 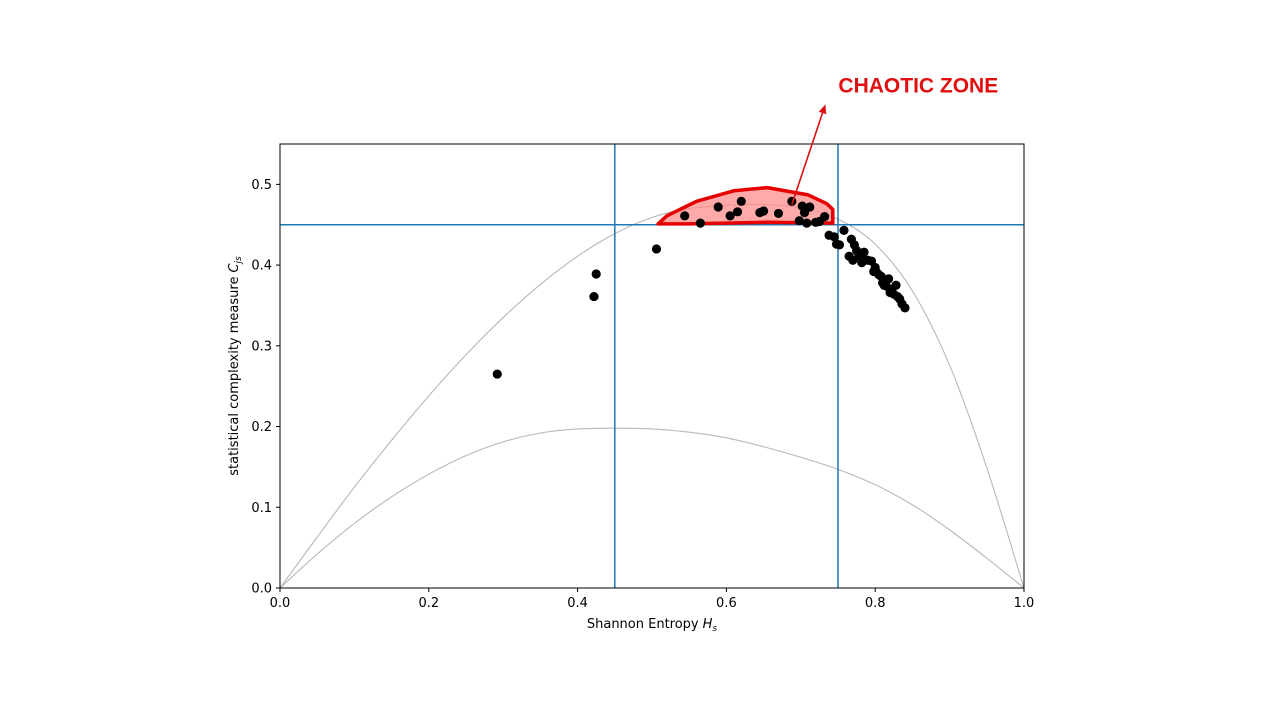 What do you see at coordinates (234, 268) in the screenshot?
I see `y-axis-label-symbol: C` at bounding box center [234, 268].